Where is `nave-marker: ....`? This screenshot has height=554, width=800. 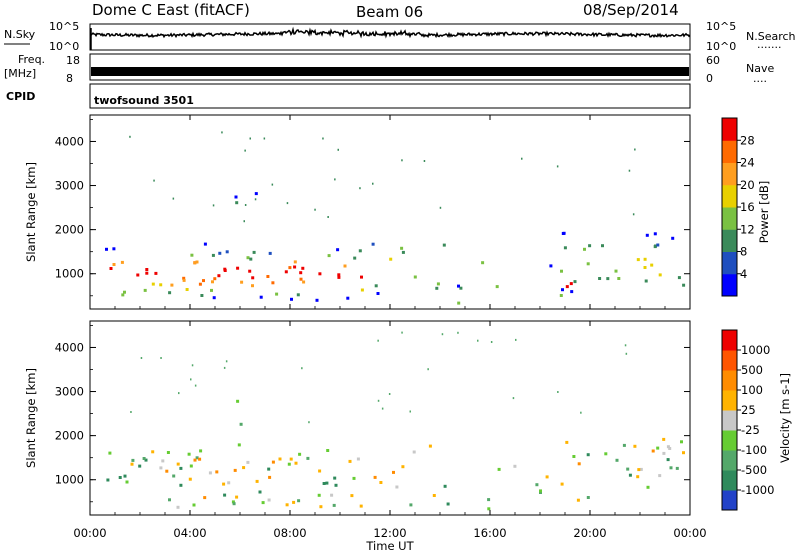
nave-marker: .... is located at coordinates (760, 78).